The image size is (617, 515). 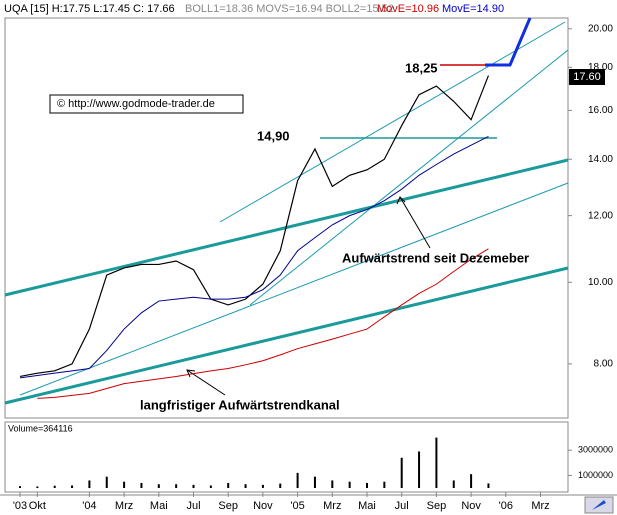 I want to click on annotation: 18,25, so click(x=421, y=67).